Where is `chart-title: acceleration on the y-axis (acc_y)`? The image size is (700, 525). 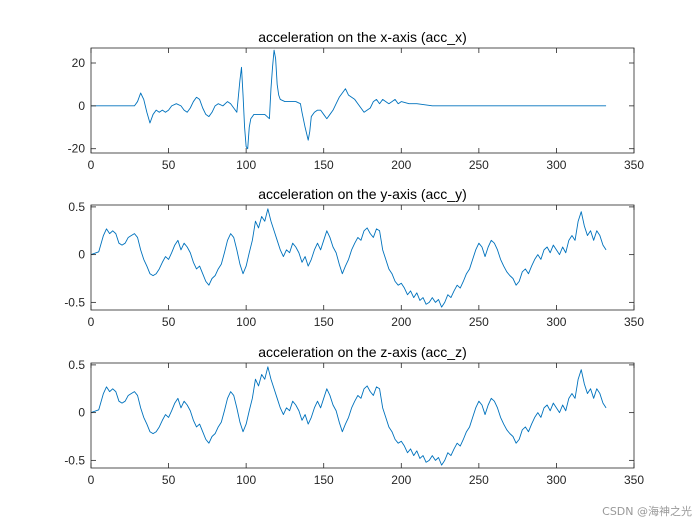
chart-title: acceleration on the y-axis (acc_y) is located at coordinates (362, 194).